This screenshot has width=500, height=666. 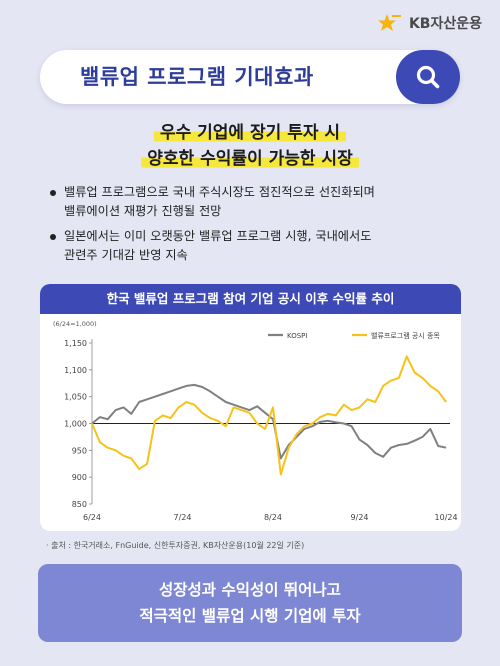 What do you see at coordinates (75, 424) in the screenshot?
I see `y-tick-label: 1,000` at bounding box center [75, 424].